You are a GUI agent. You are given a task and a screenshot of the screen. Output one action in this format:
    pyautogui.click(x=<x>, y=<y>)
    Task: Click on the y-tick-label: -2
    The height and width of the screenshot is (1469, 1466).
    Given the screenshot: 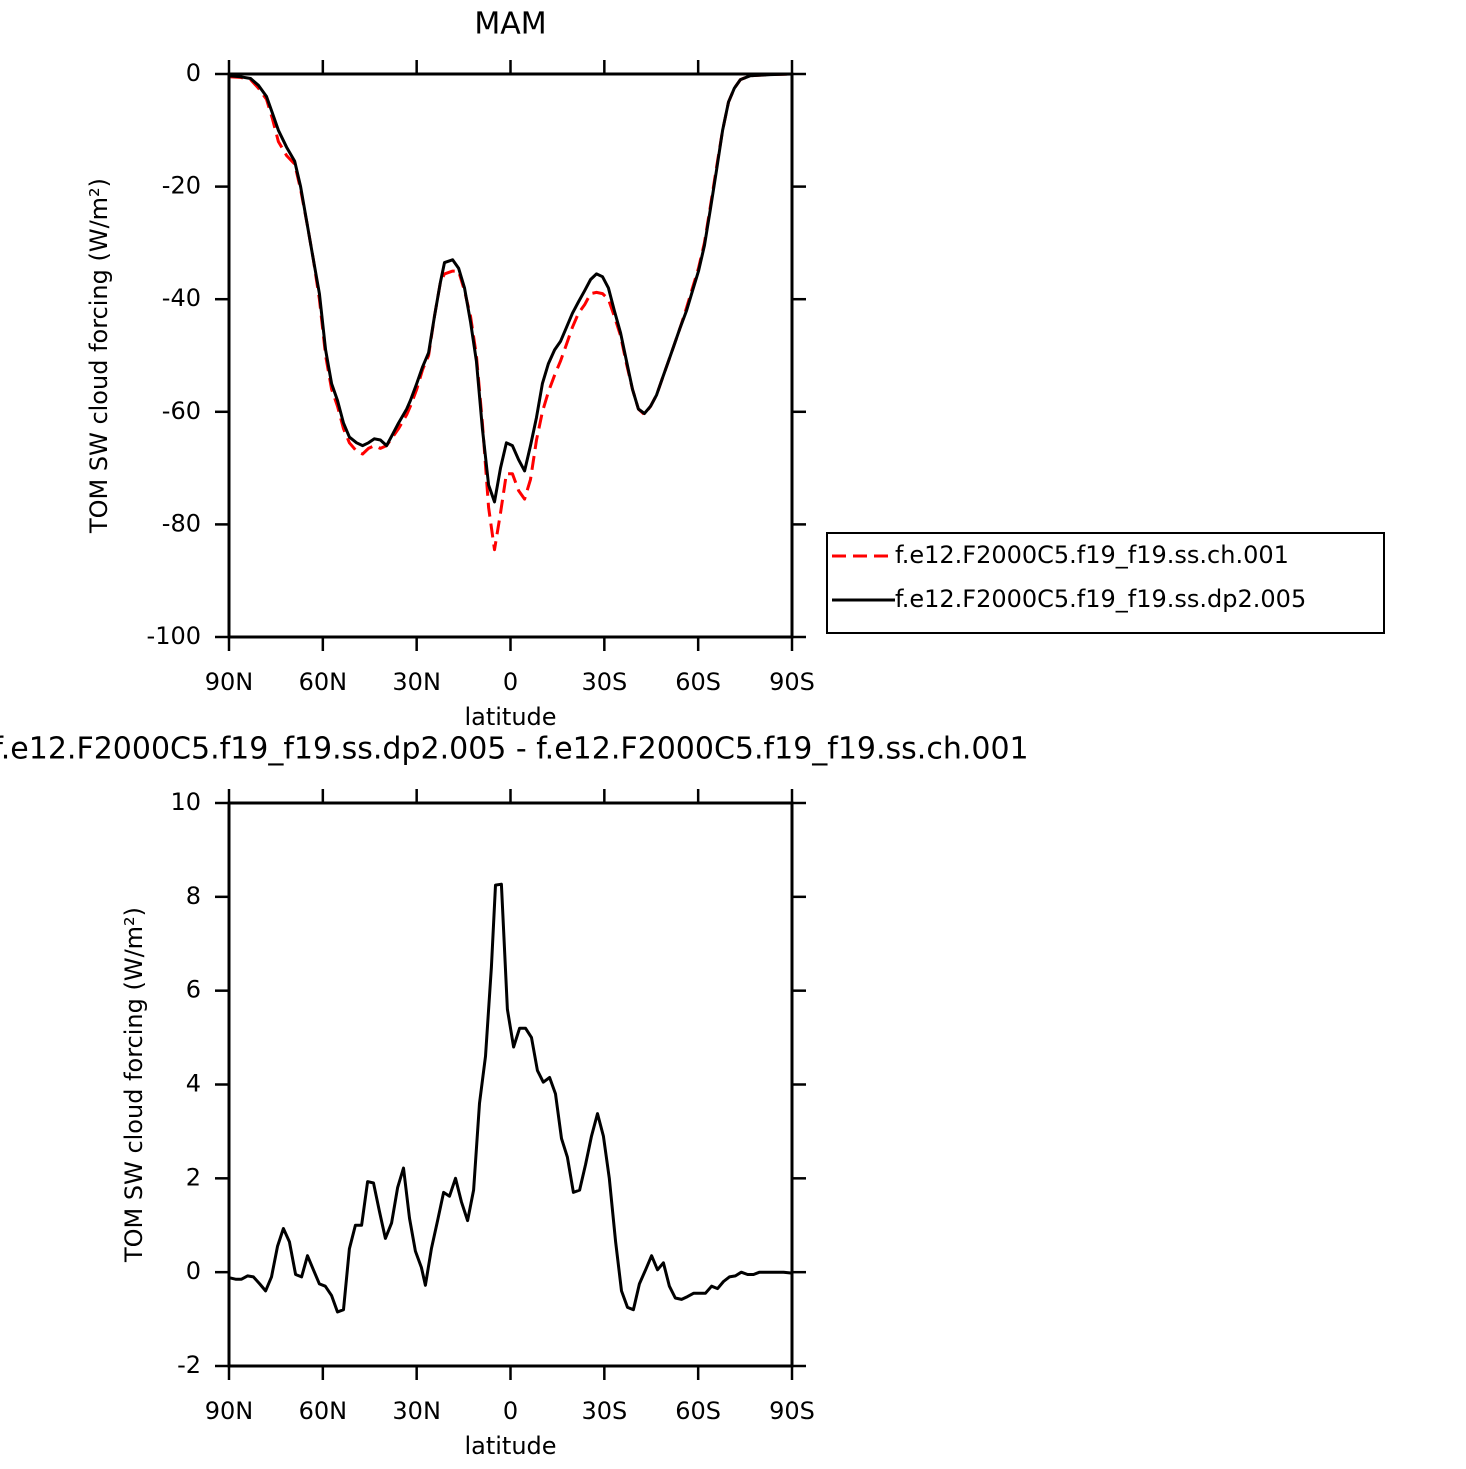 What is the action you would take?
    pyautogui.click(x=189, y=1365)
    